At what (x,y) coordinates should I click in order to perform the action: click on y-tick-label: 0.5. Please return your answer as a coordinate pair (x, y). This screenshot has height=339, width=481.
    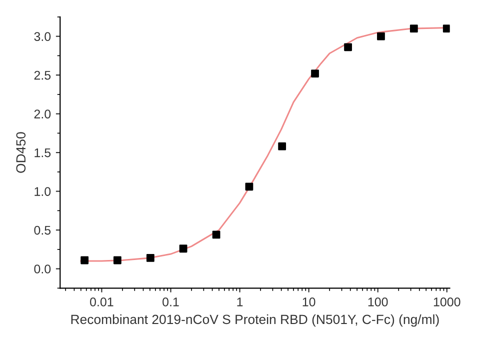
    Looking at the image, I should click on (42, 230).